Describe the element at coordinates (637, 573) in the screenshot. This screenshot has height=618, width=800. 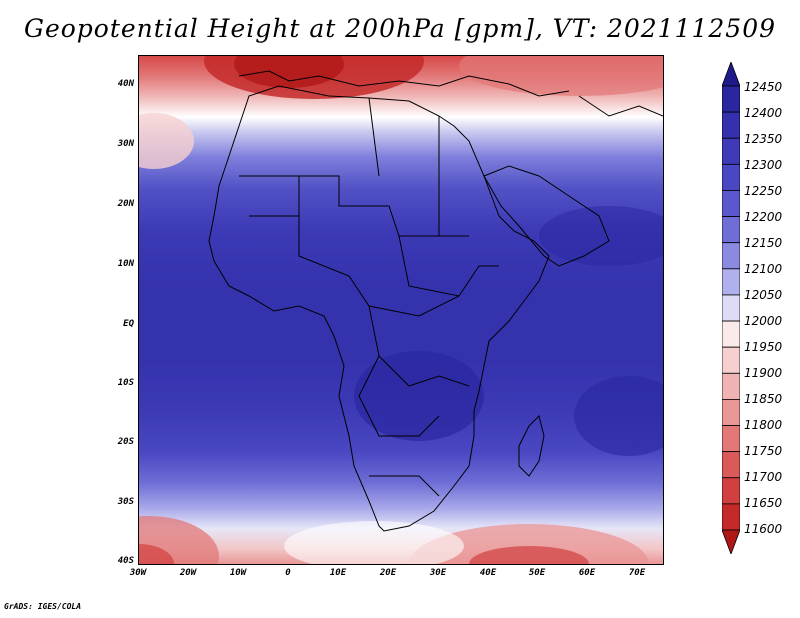
I see `lon-label-70e: 70E` at that location.